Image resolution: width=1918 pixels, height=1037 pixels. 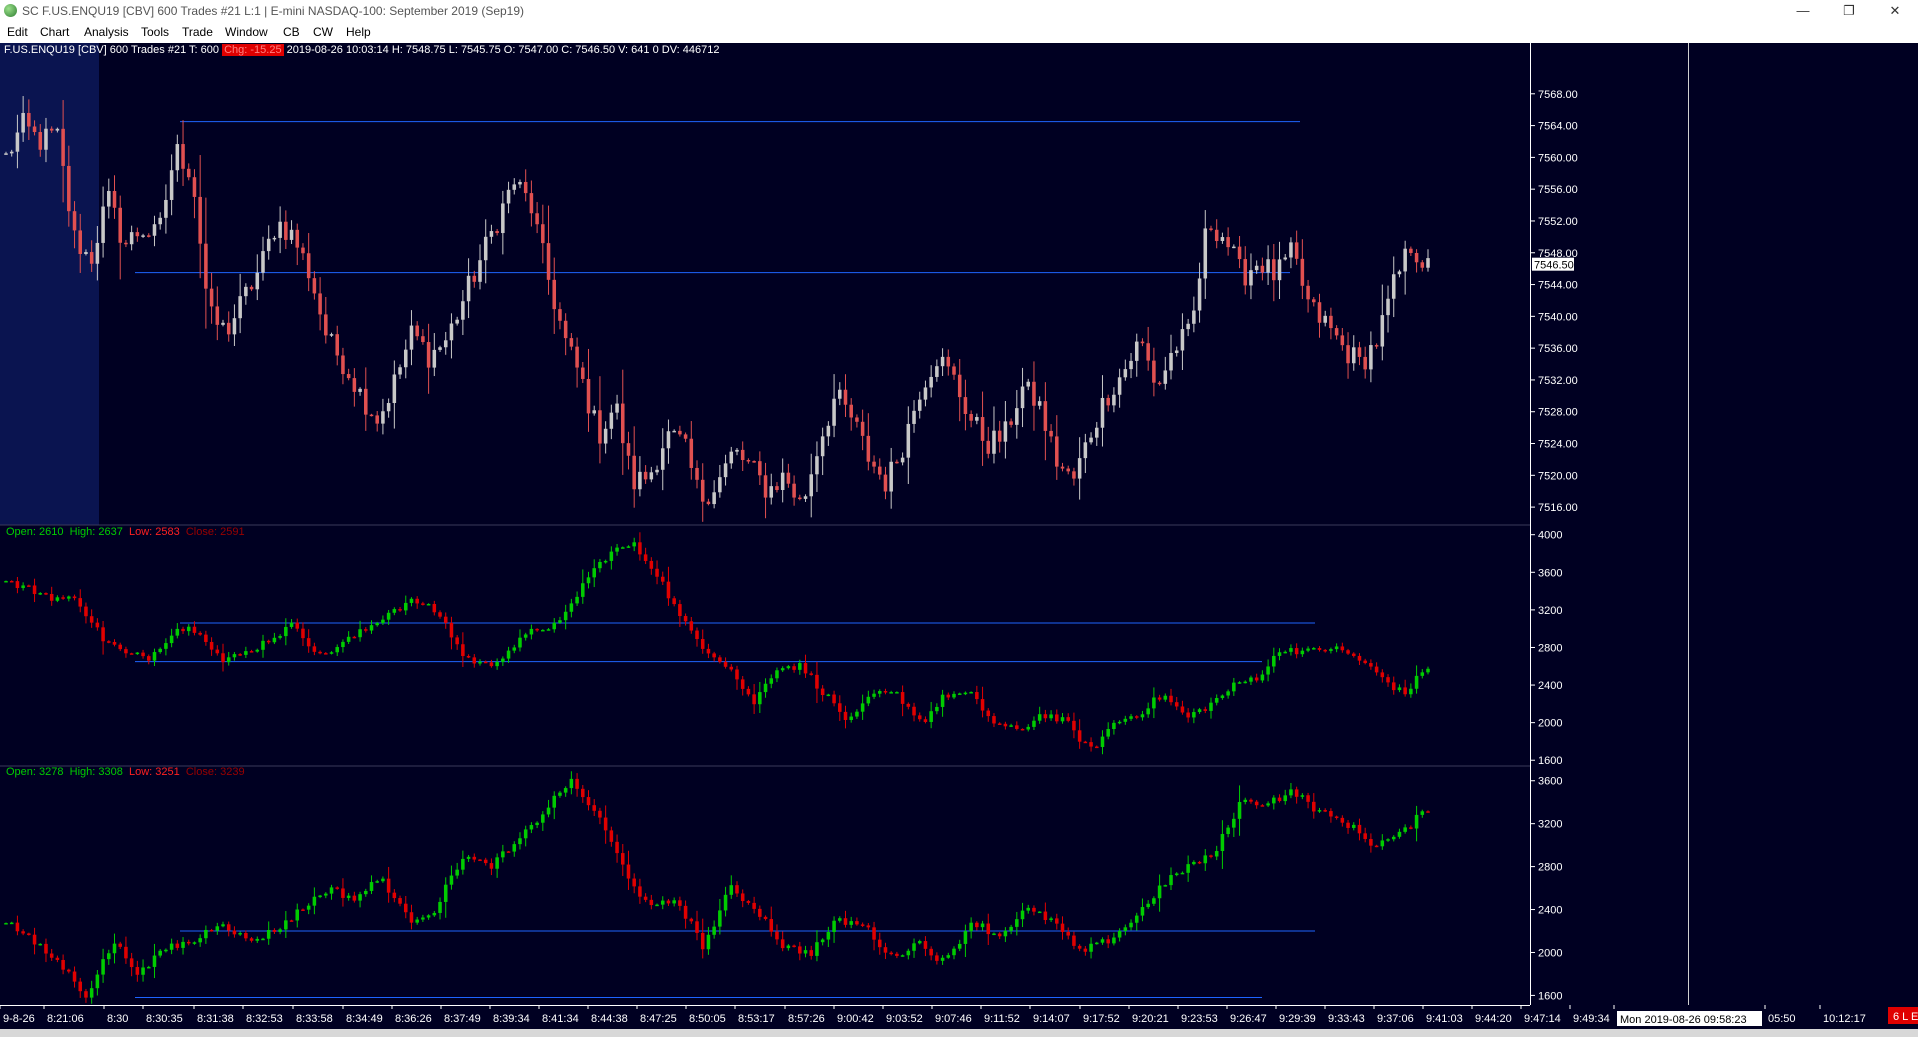 What do you see at coordinates (1895, 10) in the screenshot?
I see `close-button: ✕` at bounding box center [1895, 10].